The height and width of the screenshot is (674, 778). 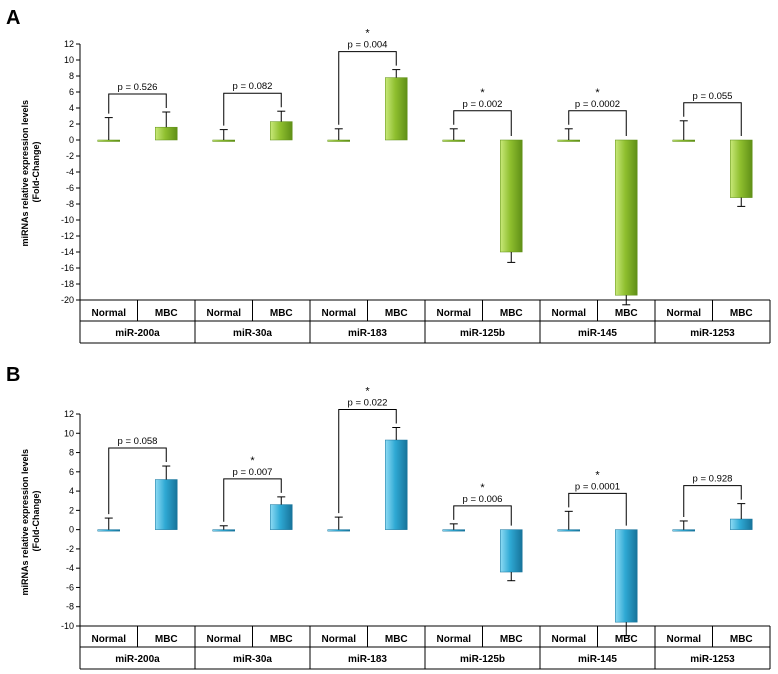 I want to click on bar-normal-mir-200a, so click(x=108, y=140).